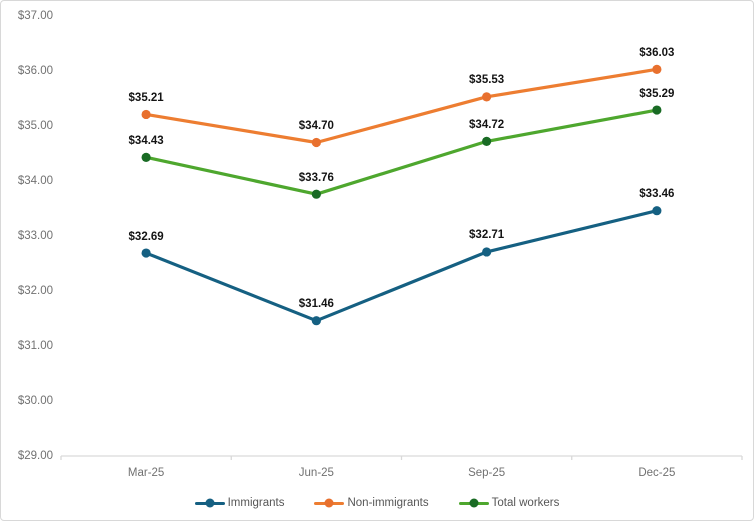 The image size is (754, 521). I want to click on legend-item-total-workers: Total workers, so click(509, 503).